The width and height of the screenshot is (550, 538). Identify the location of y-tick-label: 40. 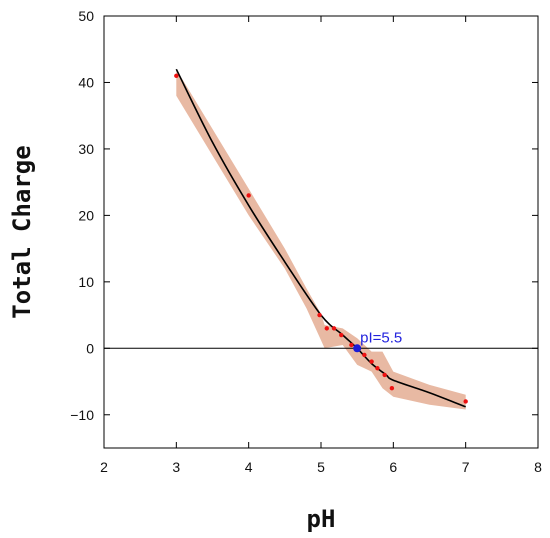
(86, 82).